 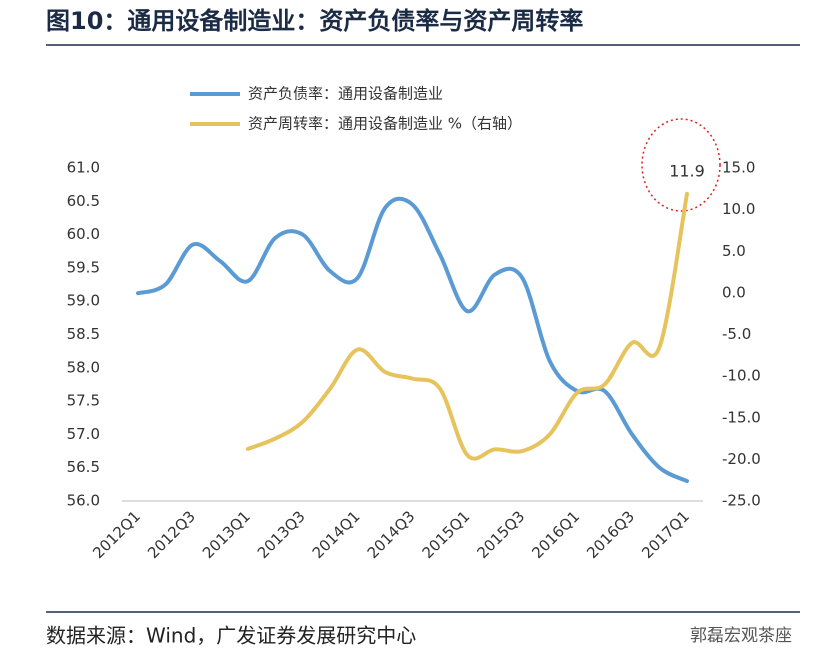 What do you see at coordinates (231, 636) in the screenshot?
I see `source: 数据来源：Wind，广发证券发展研究中心` at bounding box center [231, 636].